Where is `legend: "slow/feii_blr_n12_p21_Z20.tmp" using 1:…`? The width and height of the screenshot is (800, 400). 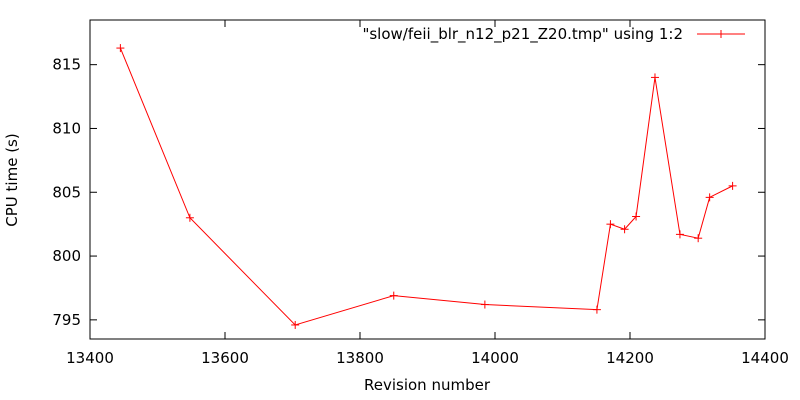
legend: "slow/feii_blr_n12_p21_Z20.tmp" using 1:… is located at coordinates (553, 34).